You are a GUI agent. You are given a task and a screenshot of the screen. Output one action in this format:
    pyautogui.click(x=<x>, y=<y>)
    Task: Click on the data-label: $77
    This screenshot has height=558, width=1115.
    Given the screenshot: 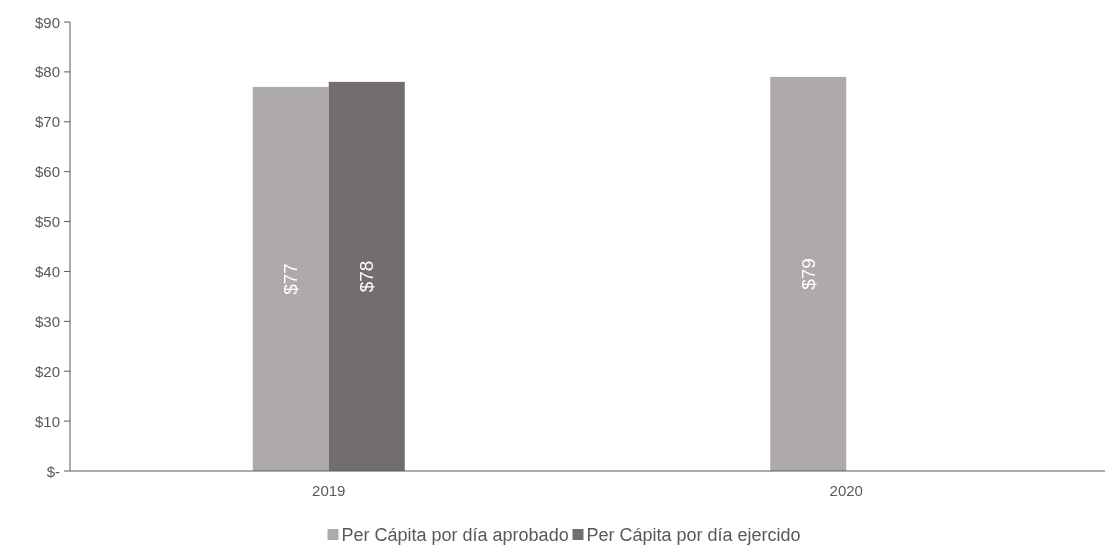 What is the action you would take?
    pyautogui.click(x=291, y=279)
    